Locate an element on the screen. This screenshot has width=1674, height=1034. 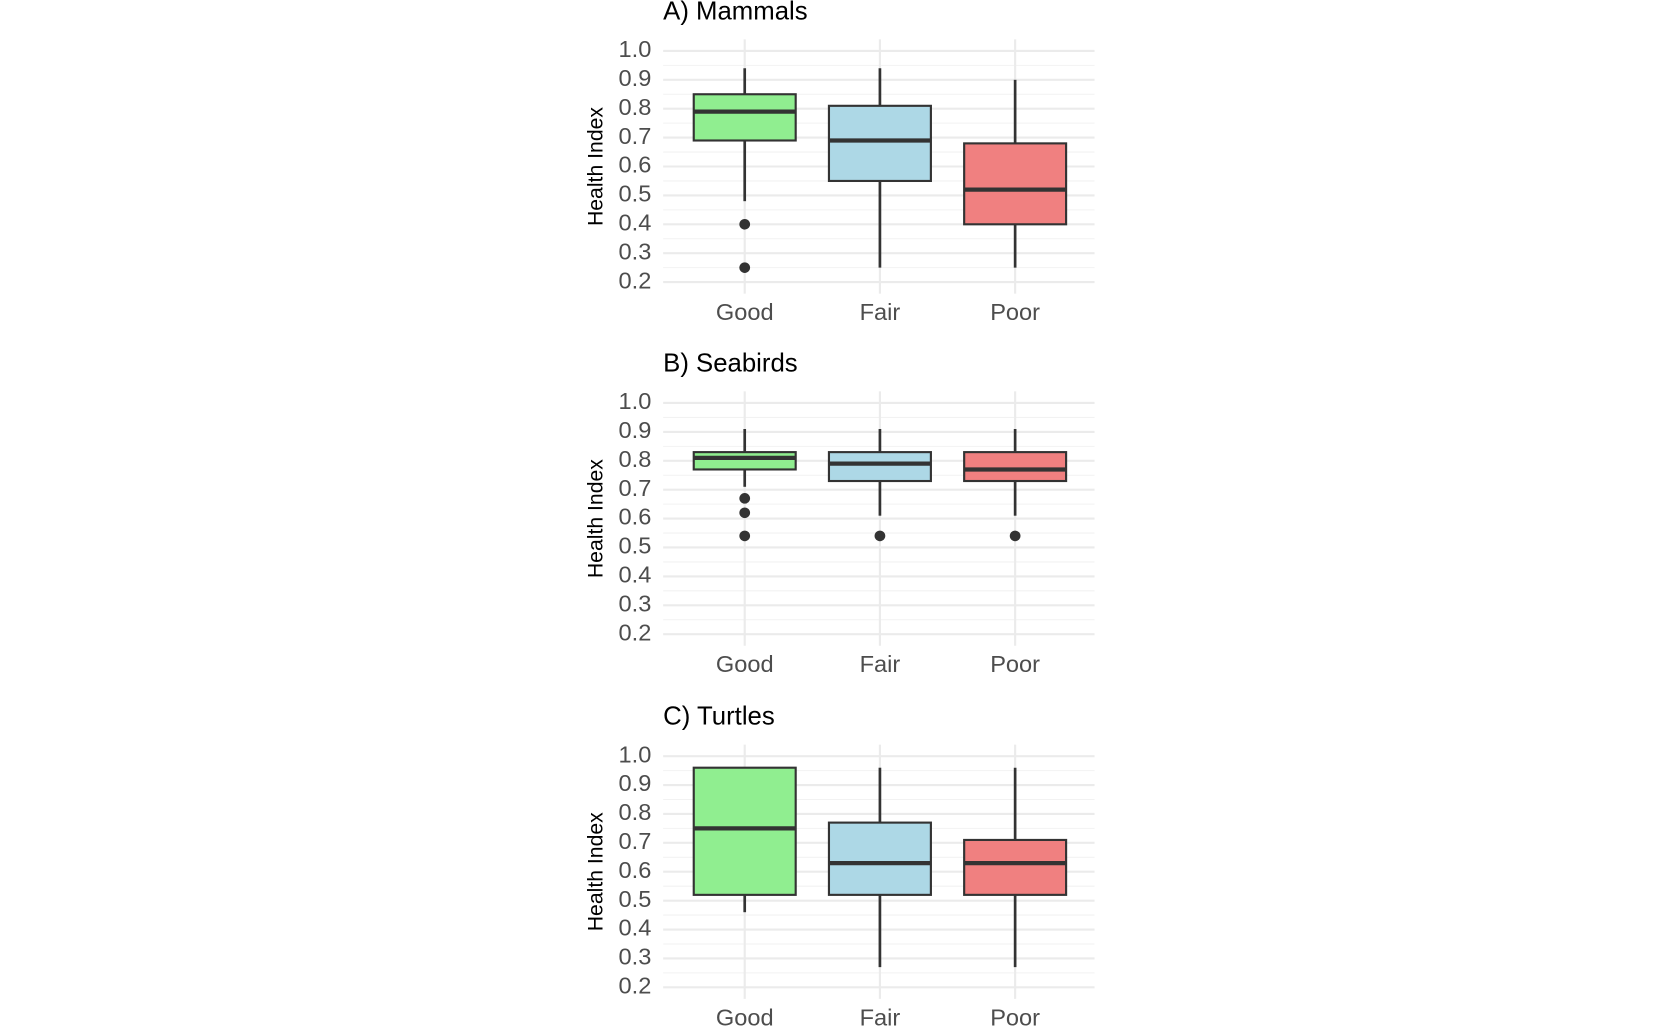
panel-title: C) Turtles is located at coordinates (719, 717).